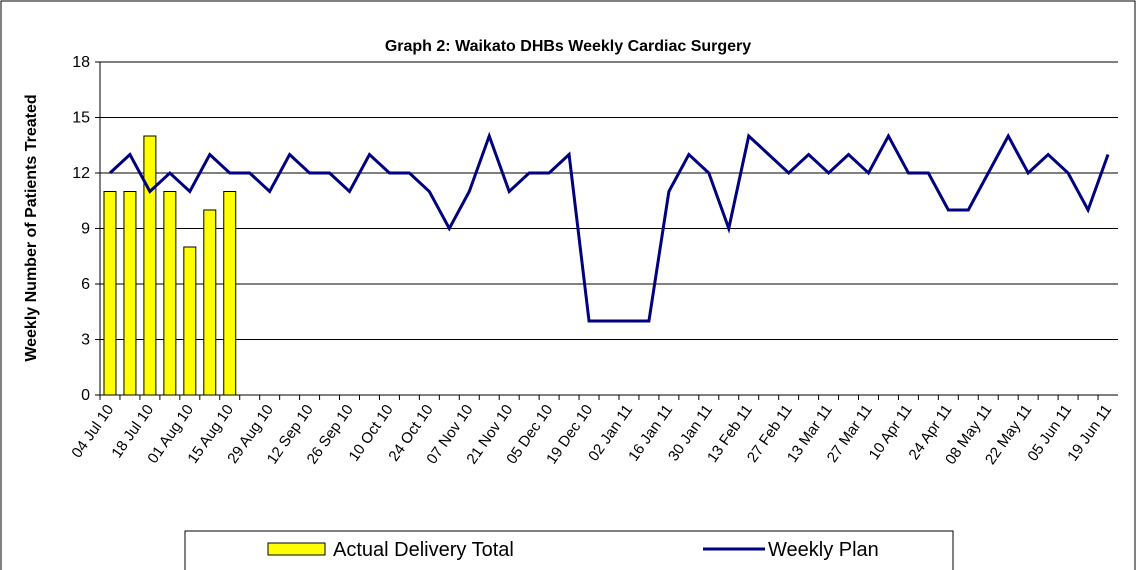 This screenshot has height=570, width=1136. What do you see at coordinates (81, 118) in the screenshot?
I see `y-tick-label: 15` at bounding box center [81, 118].